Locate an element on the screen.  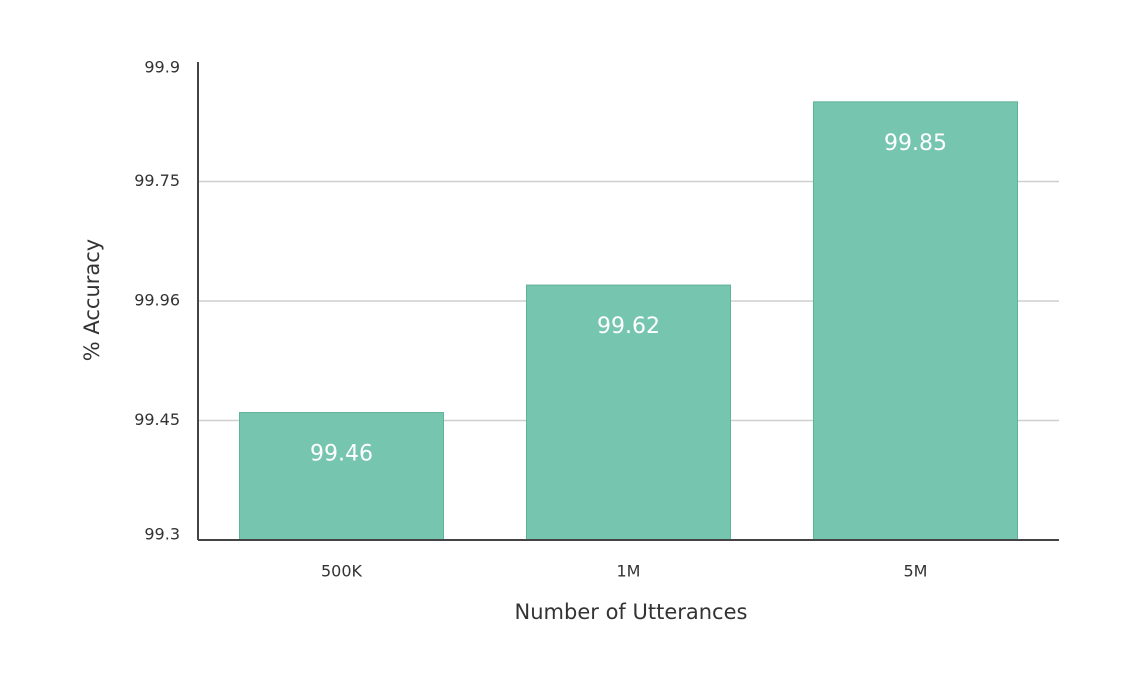
y-tick-label: 99.9 is located at coordinates (162, 67).